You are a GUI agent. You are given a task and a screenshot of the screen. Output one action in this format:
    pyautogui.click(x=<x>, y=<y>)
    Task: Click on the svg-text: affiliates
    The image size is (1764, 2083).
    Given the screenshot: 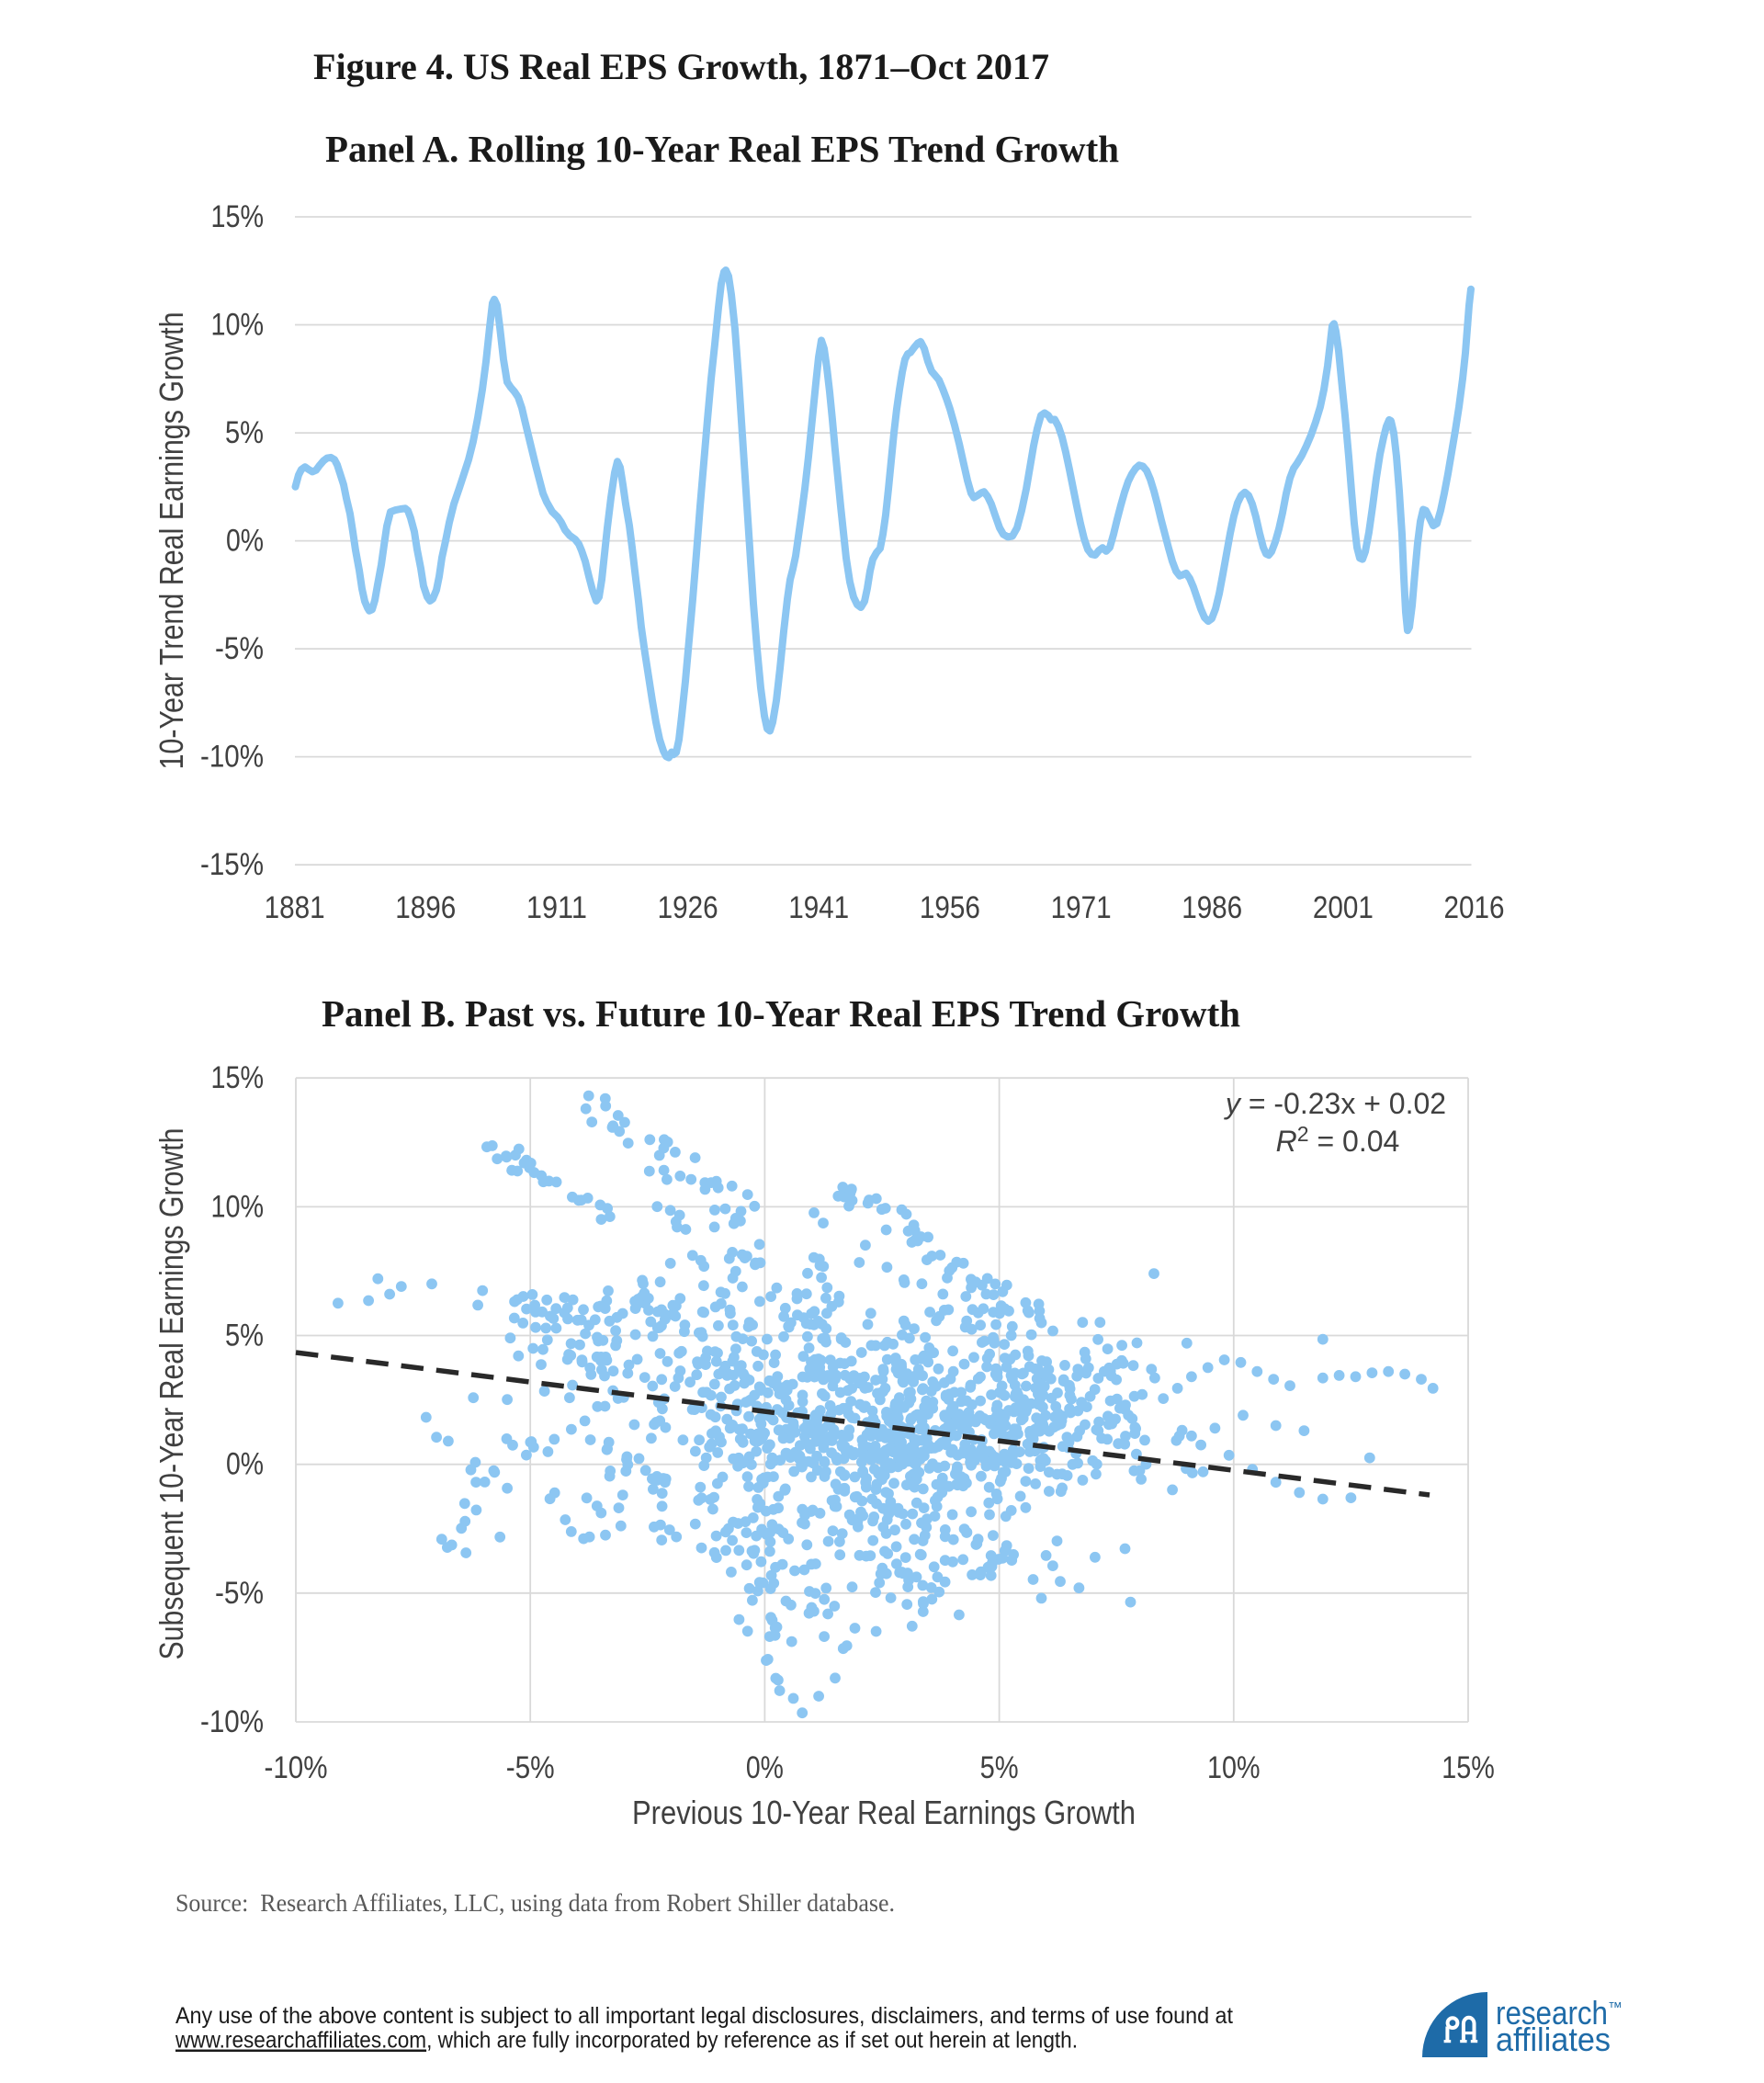 What is the action you would take?
    pyautogui.click(x=1554, y=2039)
    